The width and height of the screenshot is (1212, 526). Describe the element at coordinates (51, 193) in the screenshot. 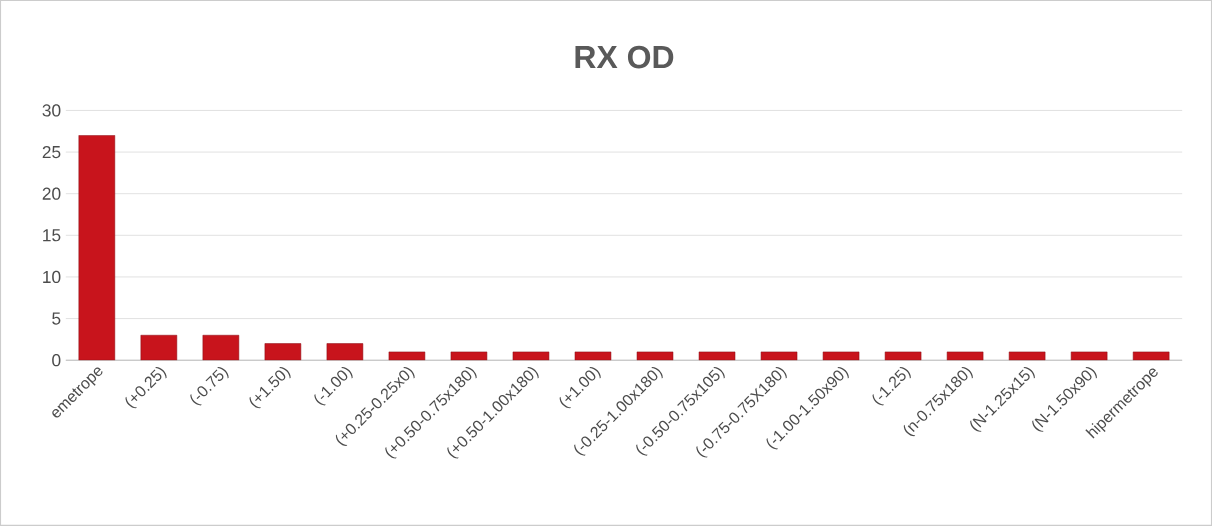

I see `y-tick-label: 20` at that location.